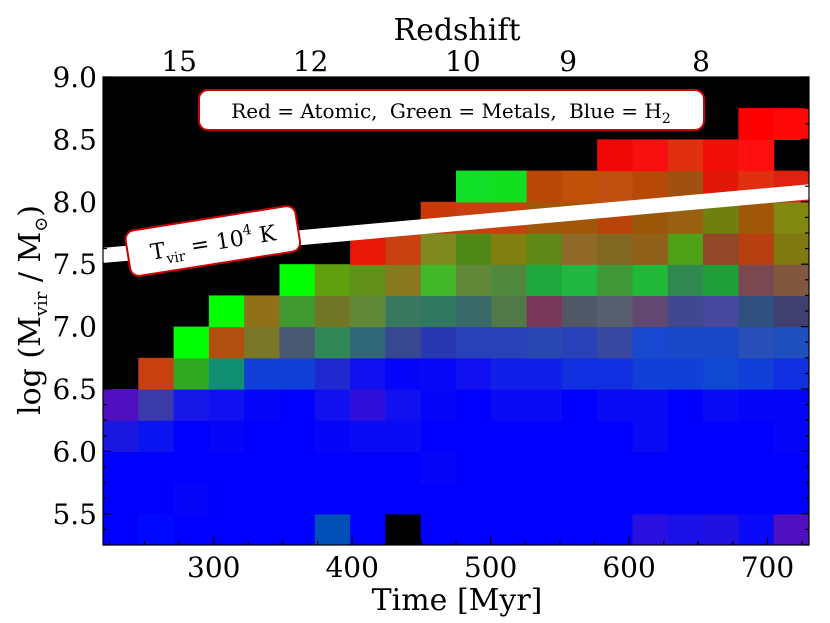 This screenshot has width=830, height=623. Describe the element at coordinates (701, 61) in the screenshot. I see `redshift-tick-label: 8` at that location.